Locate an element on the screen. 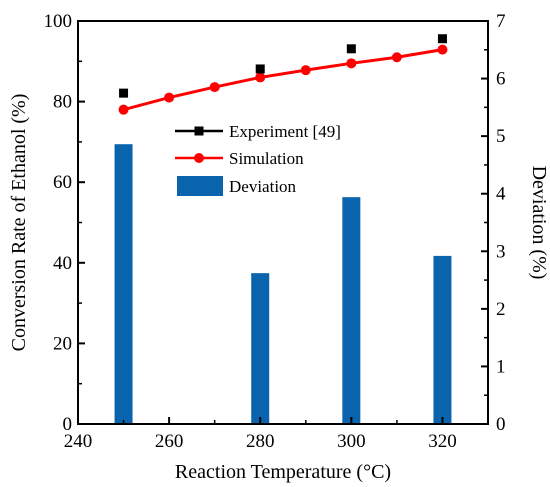 Image resolution: width=550 pixels, height=487 pixels. y-left-tick-label: 100 is located at coordinates (58, 21).